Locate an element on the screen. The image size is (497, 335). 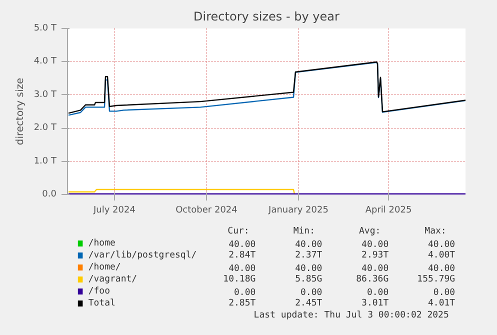
text: 3.01T is located at coordinates (376, 303).